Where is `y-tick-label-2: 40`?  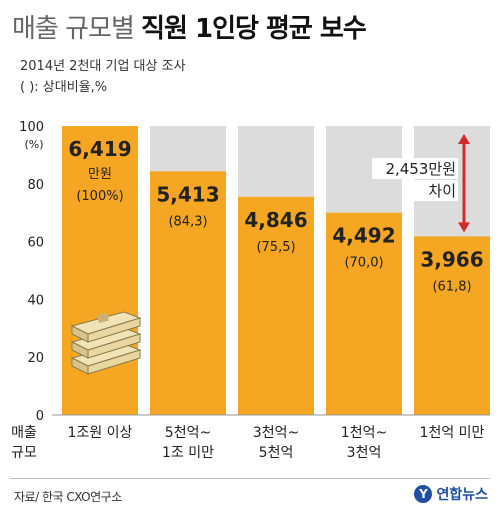 y-tick-label-2: 40 is located at coordinates (35, 300).